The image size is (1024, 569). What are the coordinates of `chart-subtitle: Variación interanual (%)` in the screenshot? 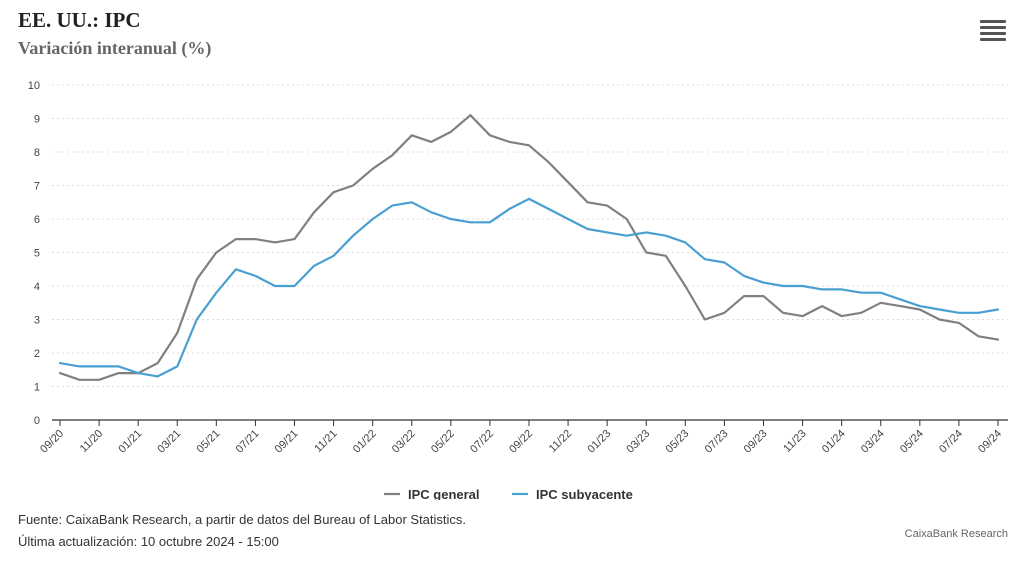 It's located at (115, 48).